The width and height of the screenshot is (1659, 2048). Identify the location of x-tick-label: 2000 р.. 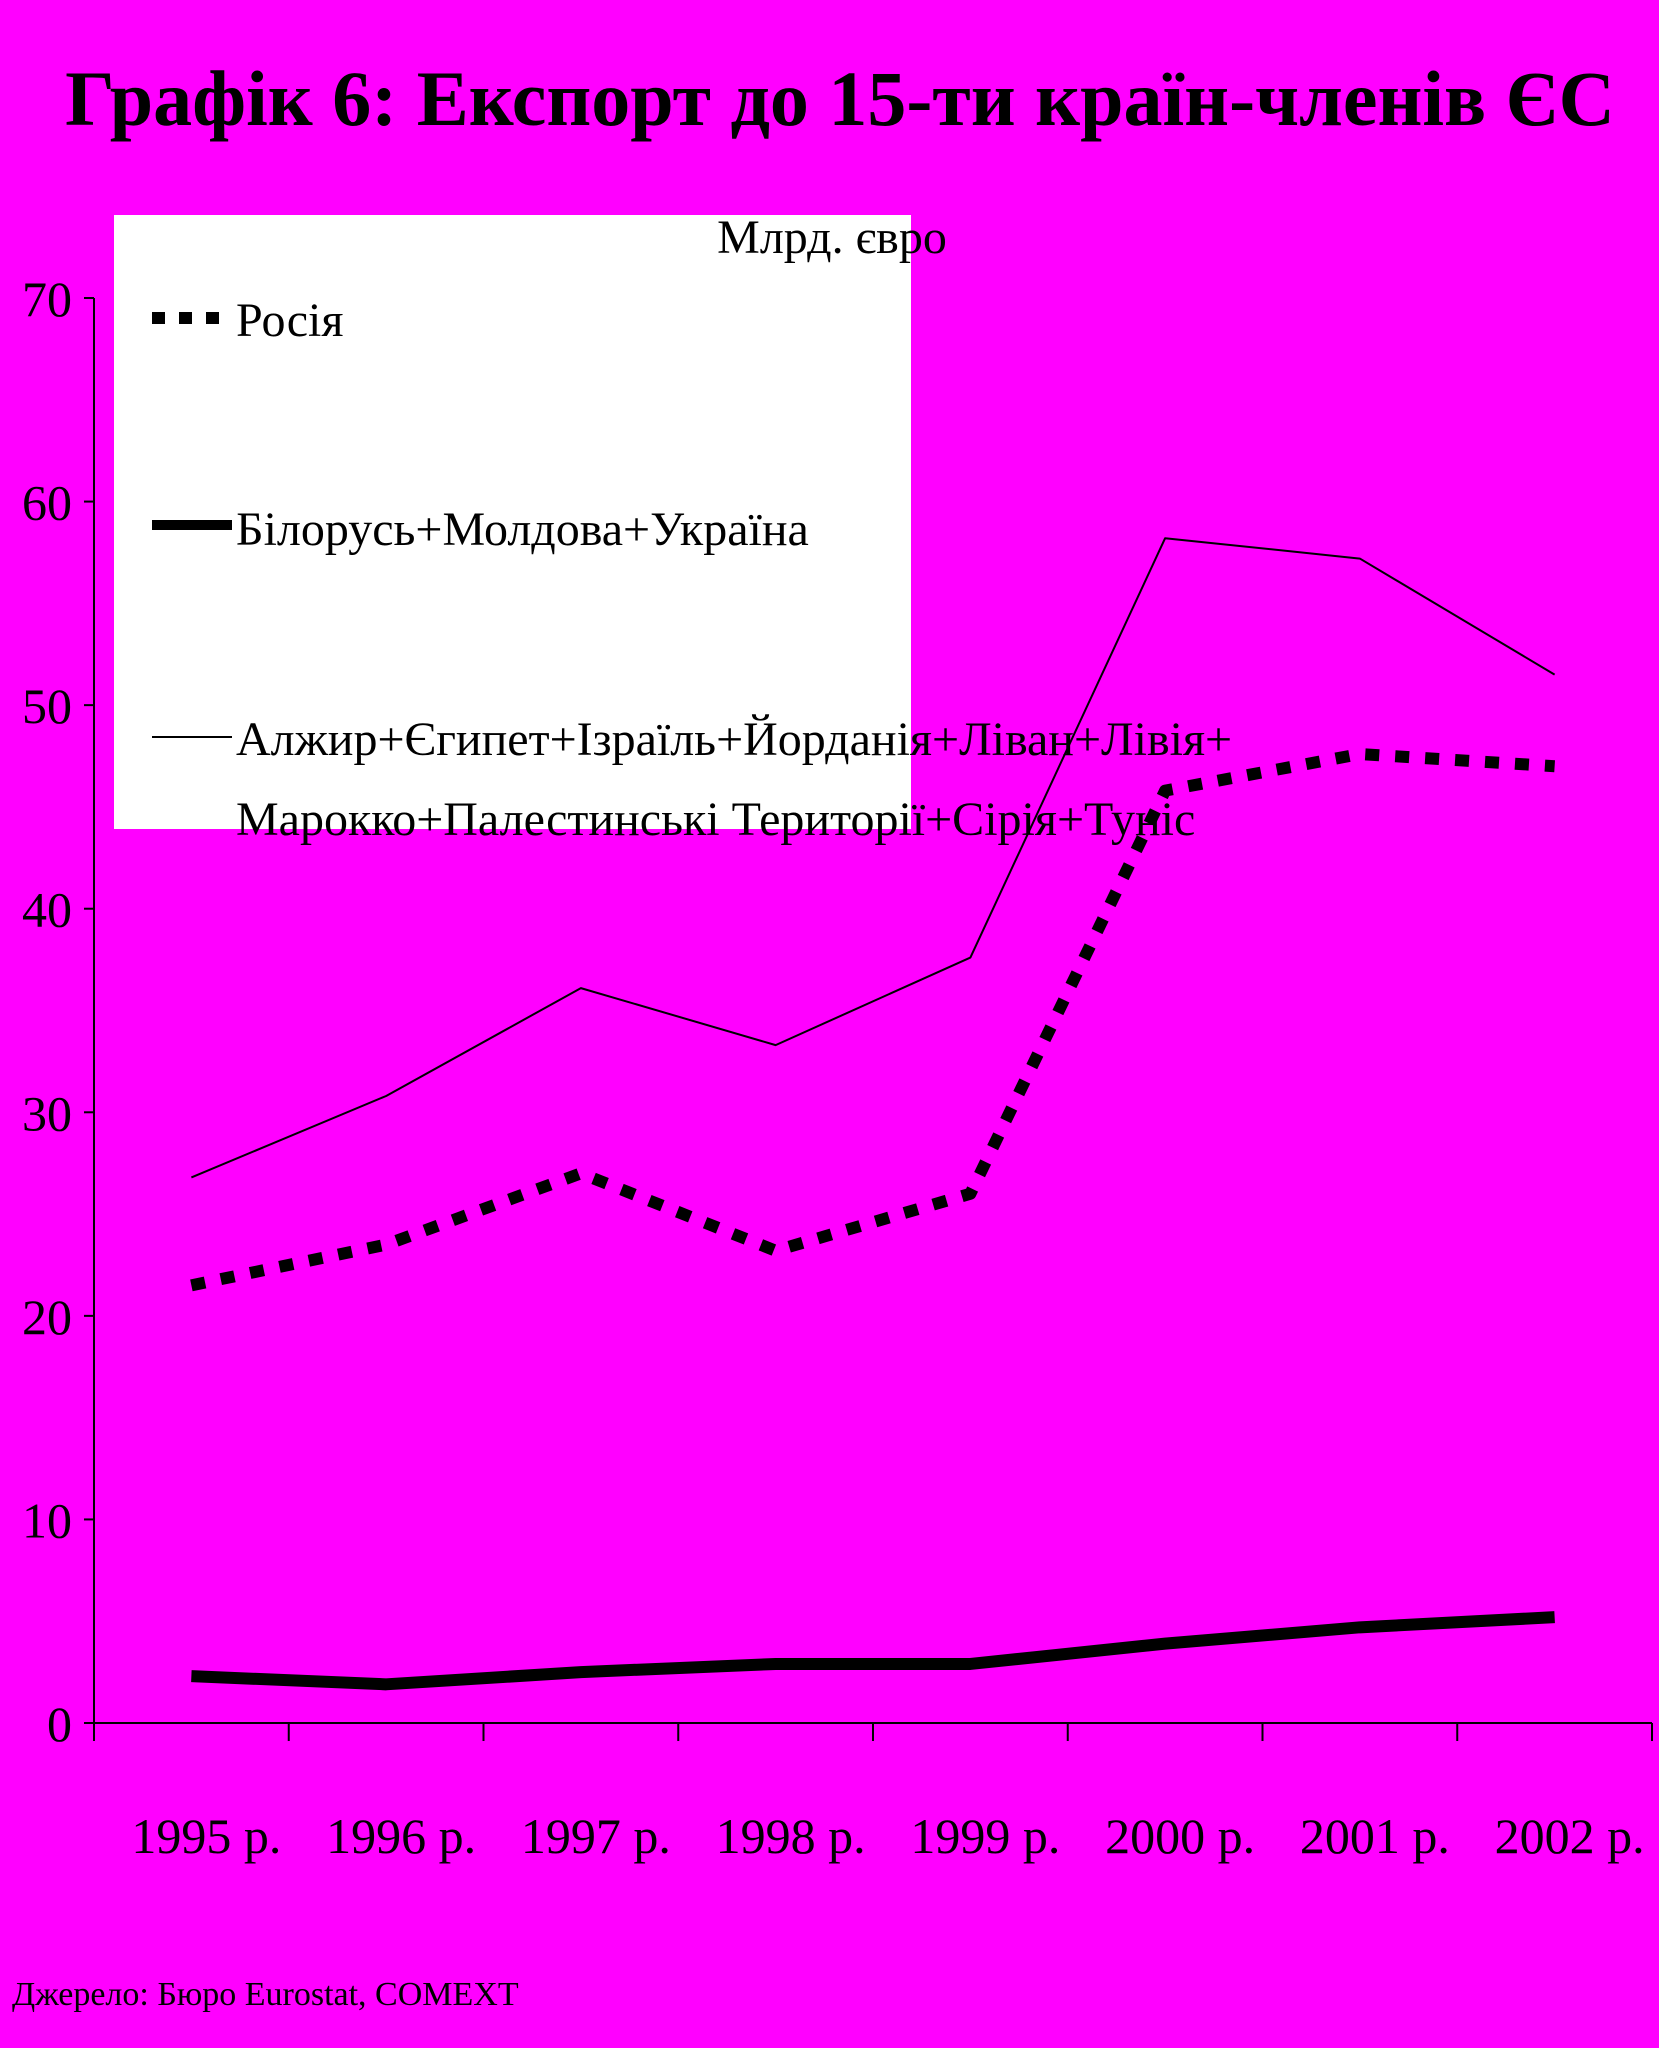
(1180, 1836).